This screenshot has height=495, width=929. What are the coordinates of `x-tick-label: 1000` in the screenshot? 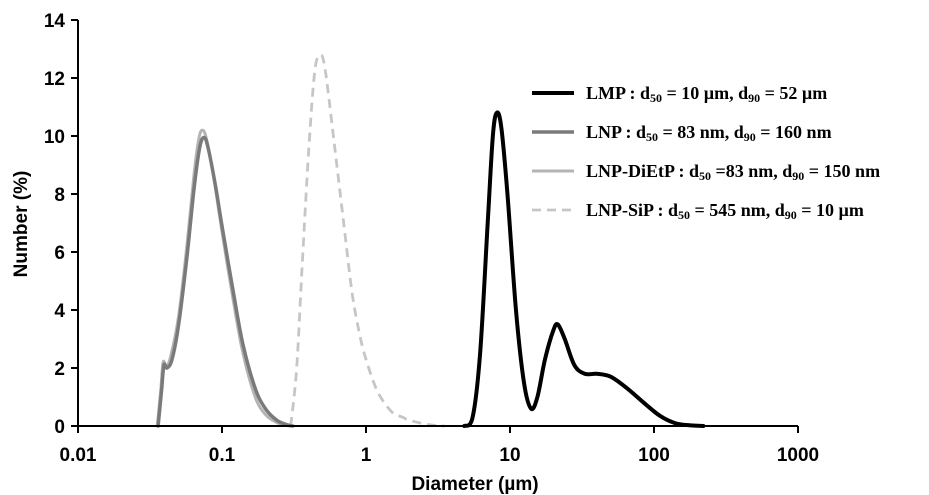 It's located at (798, 455).